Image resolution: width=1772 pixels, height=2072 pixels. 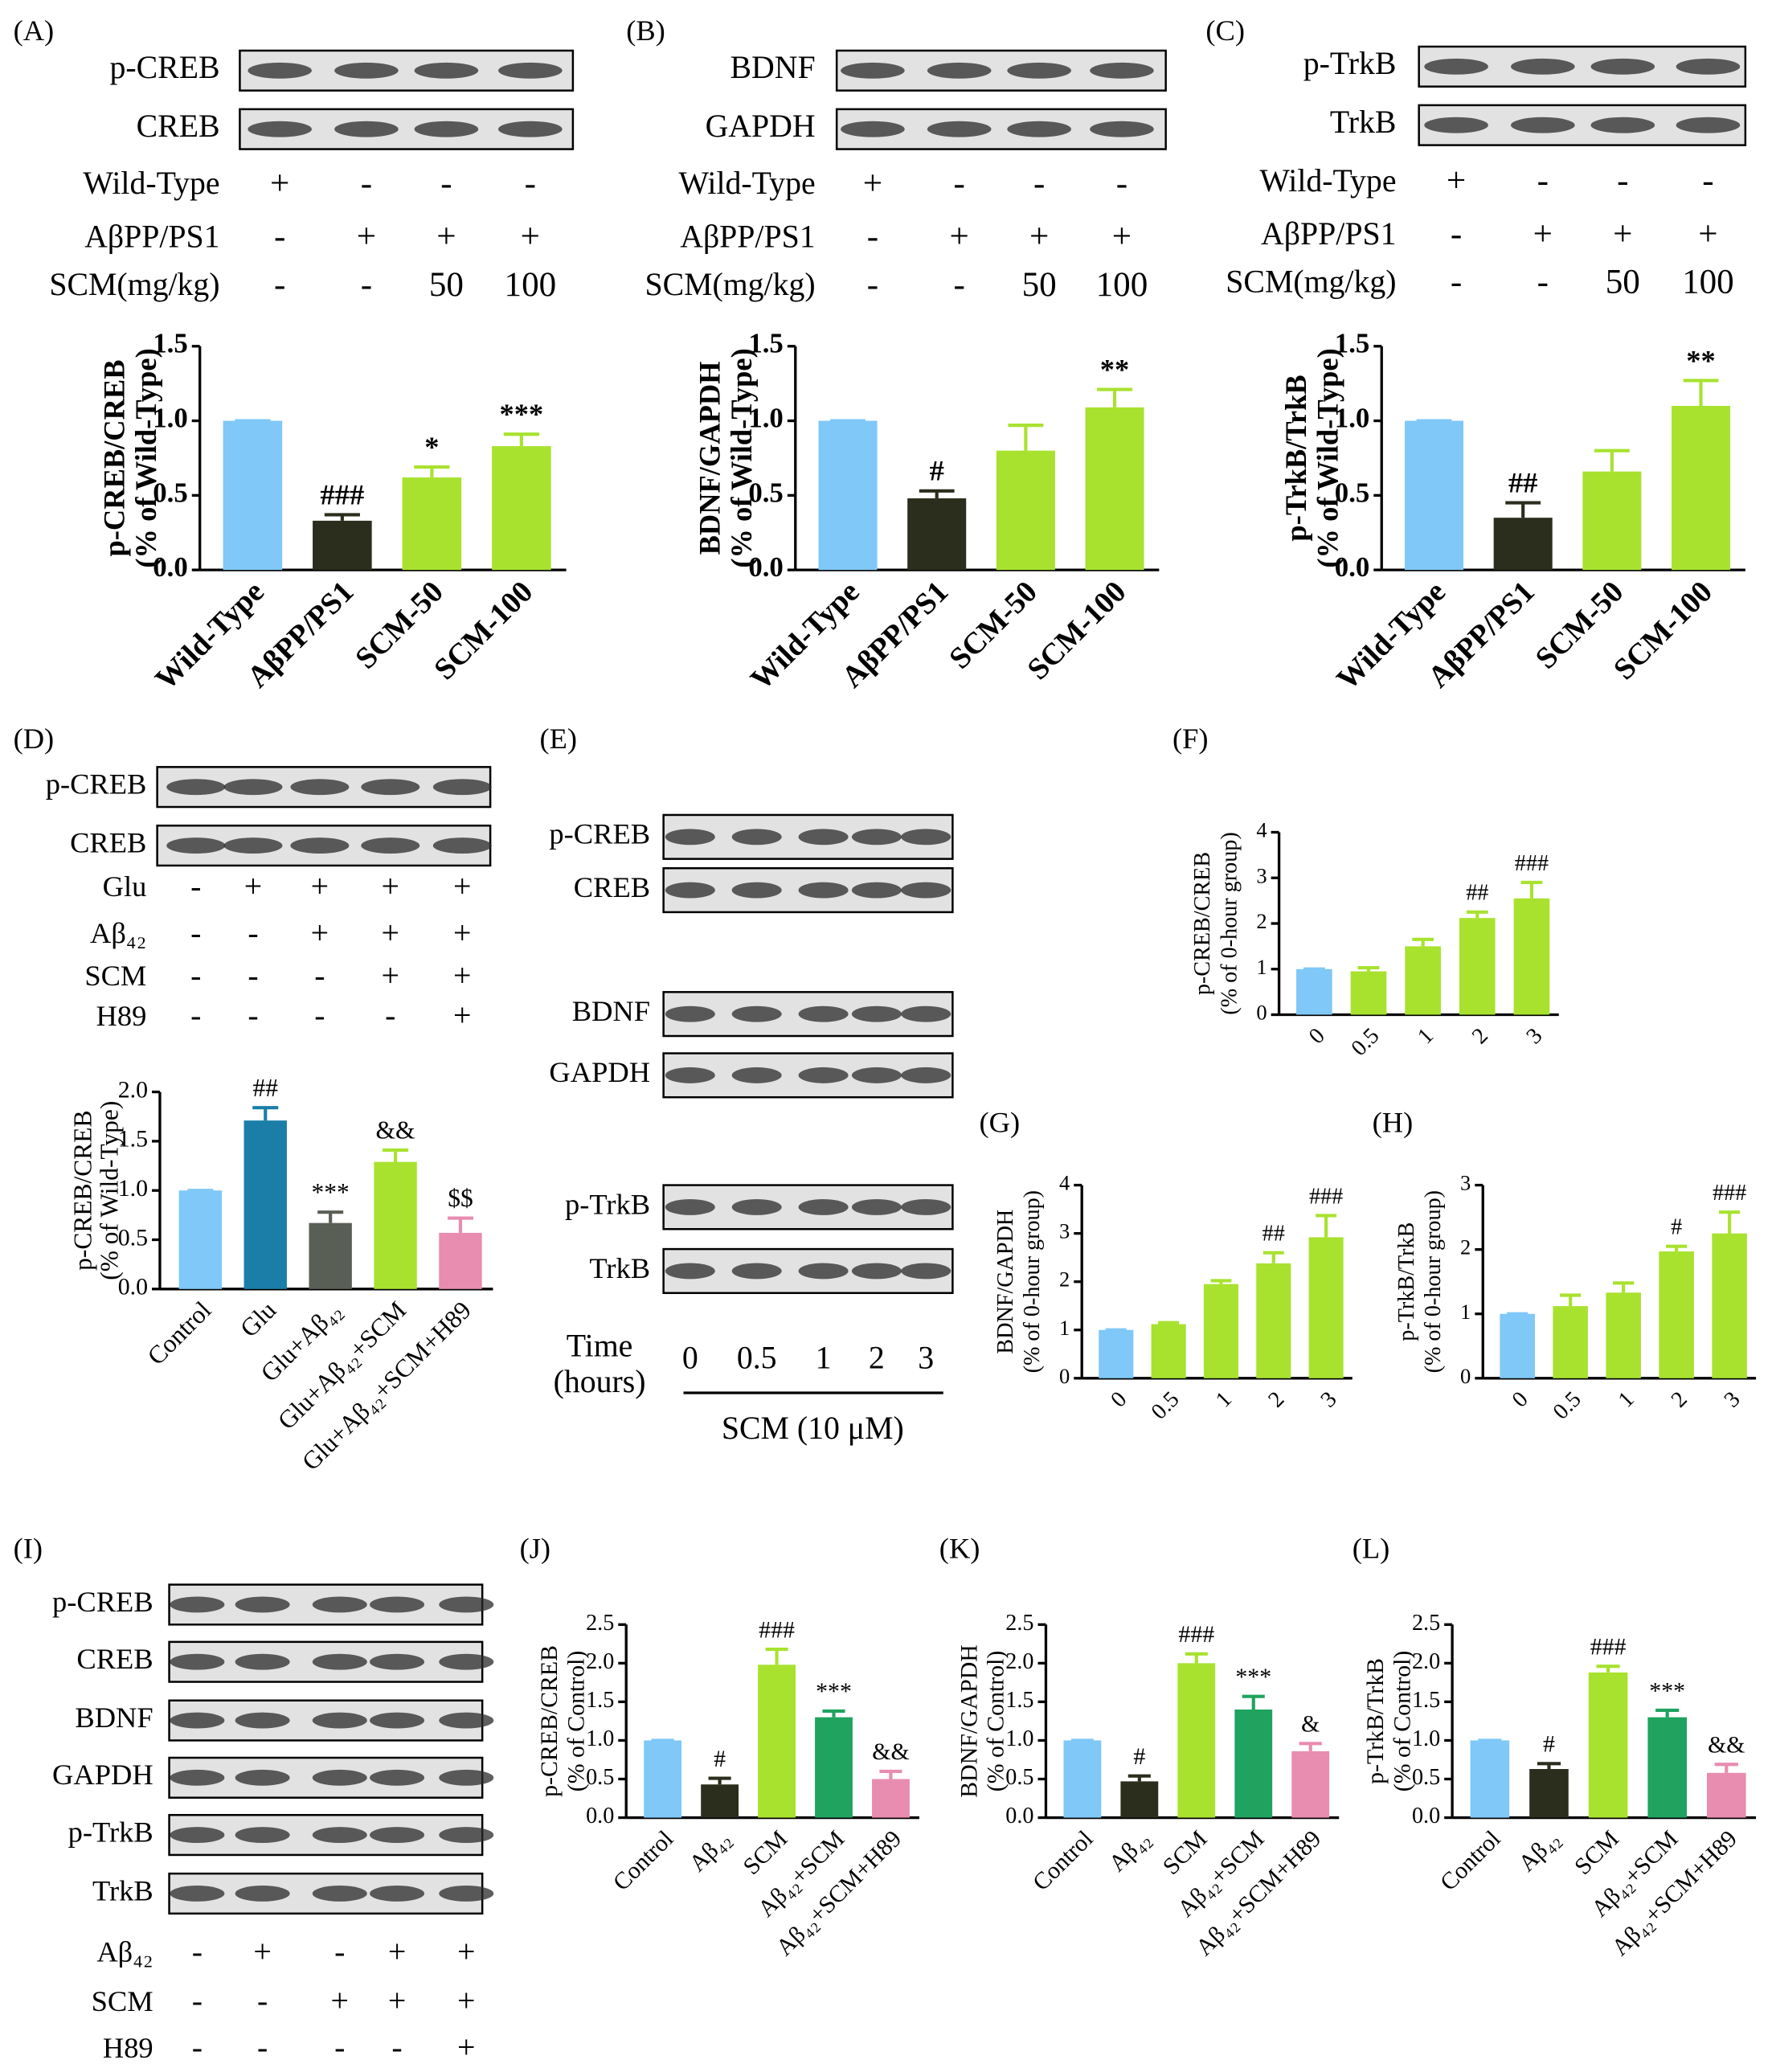 What do you see at coordinates (1224, 1400) in the screenshot?
I see `x-tick-label: 1` at bounding box center [1224, 1400].